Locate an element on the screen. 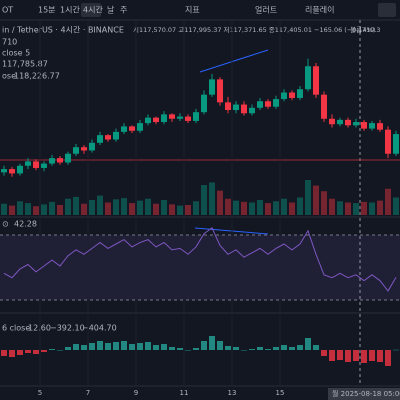 The width and height of the screenshot is (400, 400). interval: 1시간 is located at coordinates (70, 10).